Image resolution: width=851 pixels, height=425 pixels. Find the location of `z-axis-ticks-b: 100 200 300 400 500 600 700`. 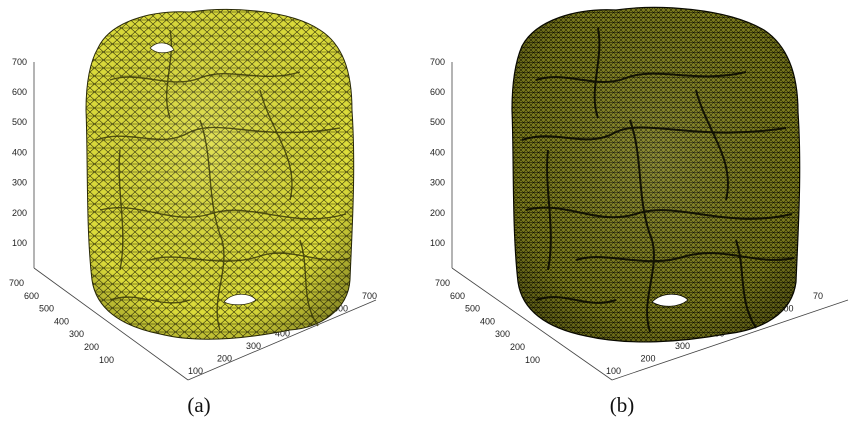

z-axis-ticks-b: 100 200 300 400 500 600 700 is located at coordinates (437, 152).